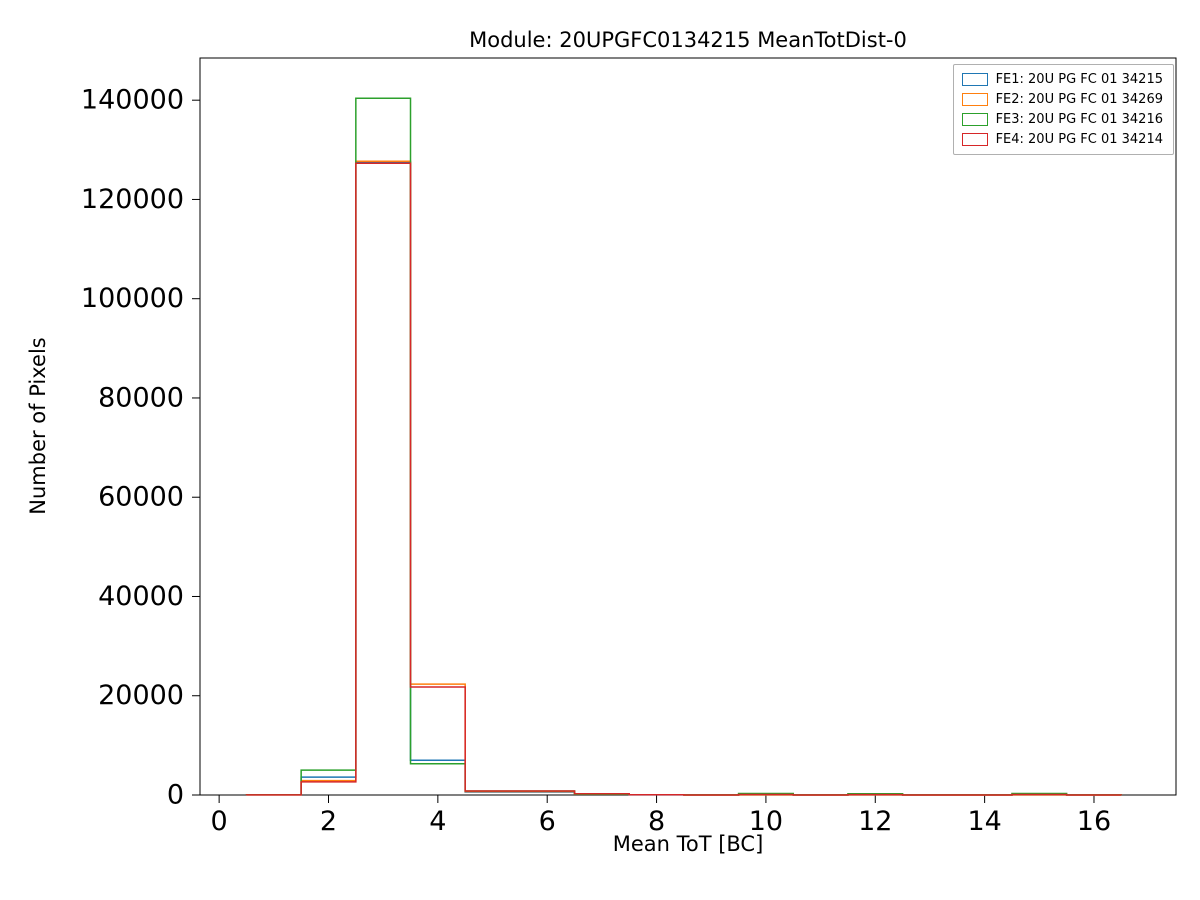  Describe the element at coordinates (656, 821) in the screenshot. I see `x-tick-label: 8` at that location.